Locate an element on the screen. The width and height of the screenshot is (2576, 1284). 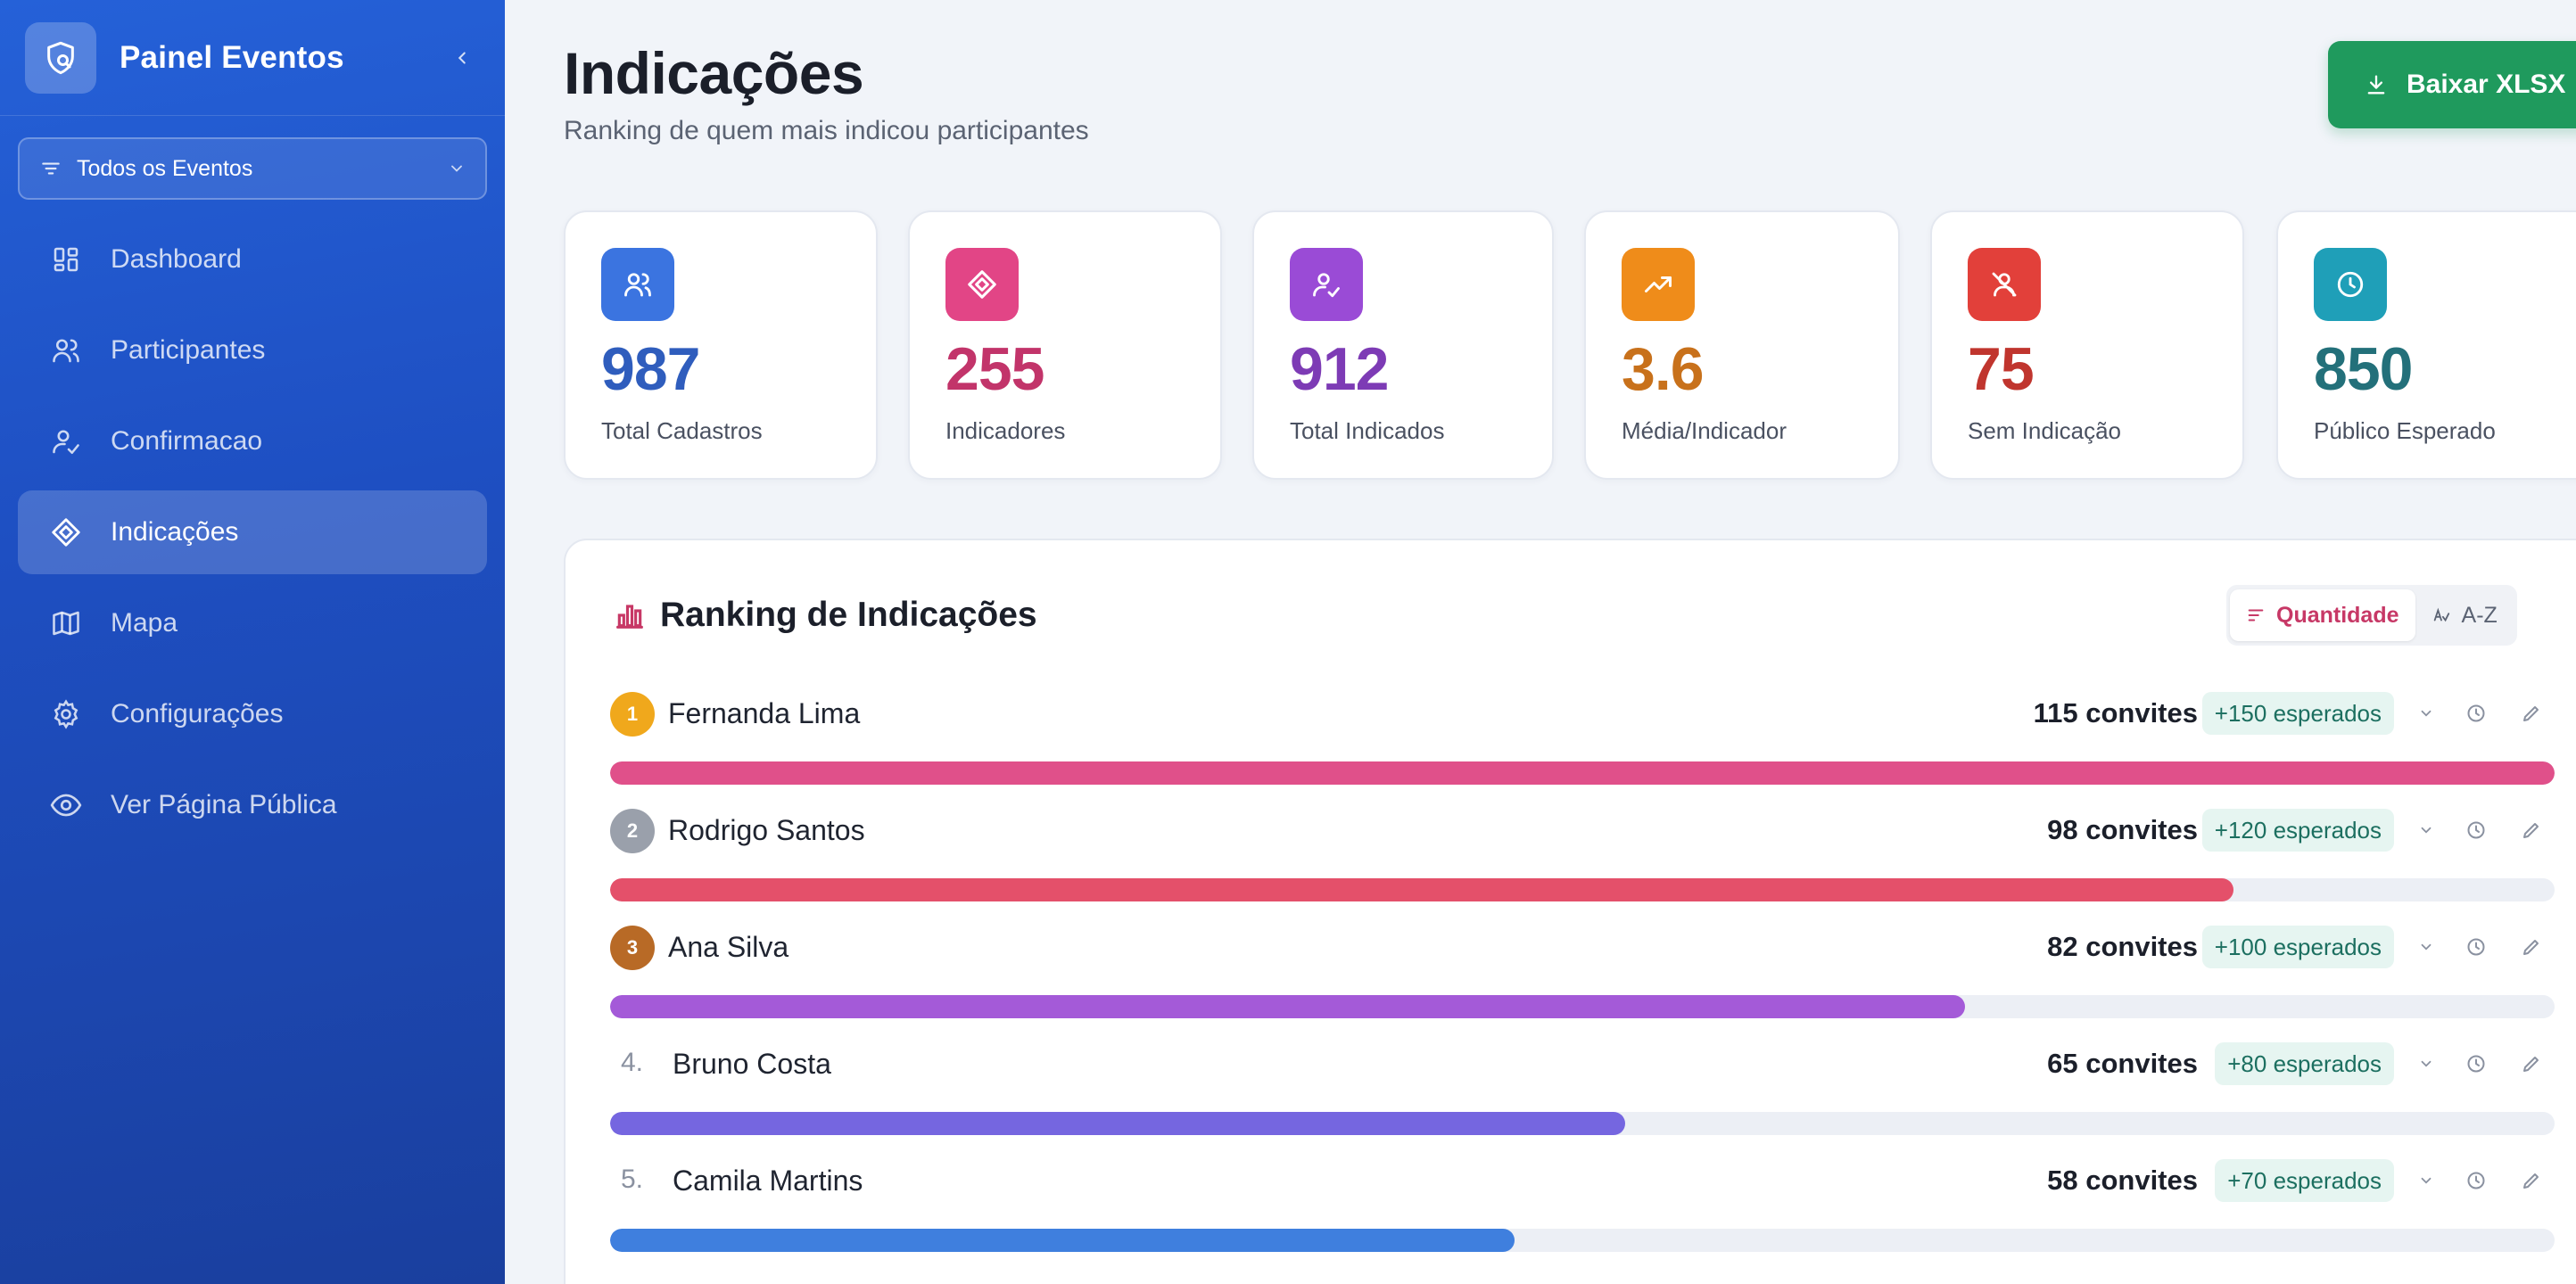
event-filter-select: Todos os Eventos is located at coordinates (253, 168).